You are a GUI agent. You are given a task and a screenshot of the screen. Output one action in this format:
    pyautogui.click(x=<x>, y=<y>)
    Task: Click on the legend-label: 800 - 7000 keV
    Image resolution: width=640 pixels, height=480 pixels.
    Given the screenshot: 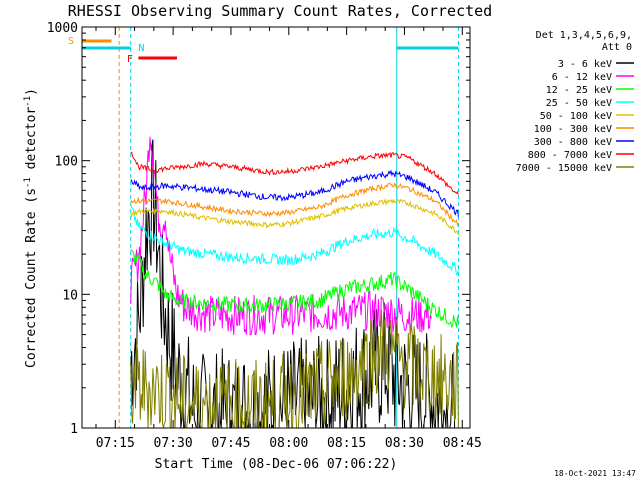 What is the action you would take?
    pyautogui.click(x=570, y=155)
    